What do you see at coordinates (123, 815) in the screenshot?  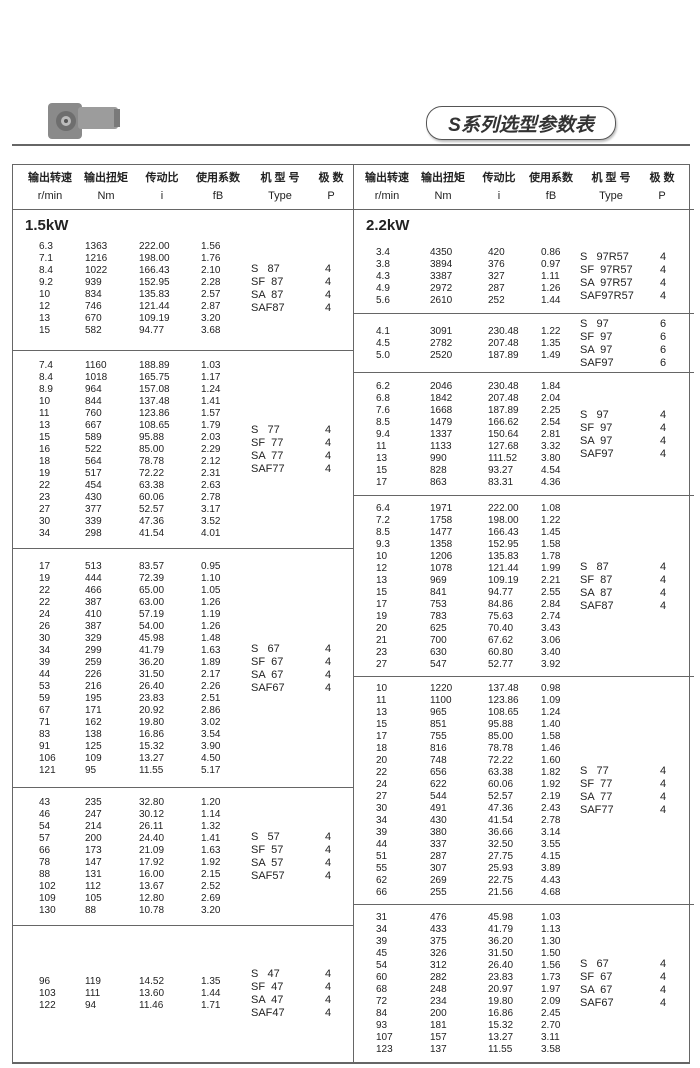 I see `table-row: 46 247 30.12 1.14` at bounding box center [123, 815].